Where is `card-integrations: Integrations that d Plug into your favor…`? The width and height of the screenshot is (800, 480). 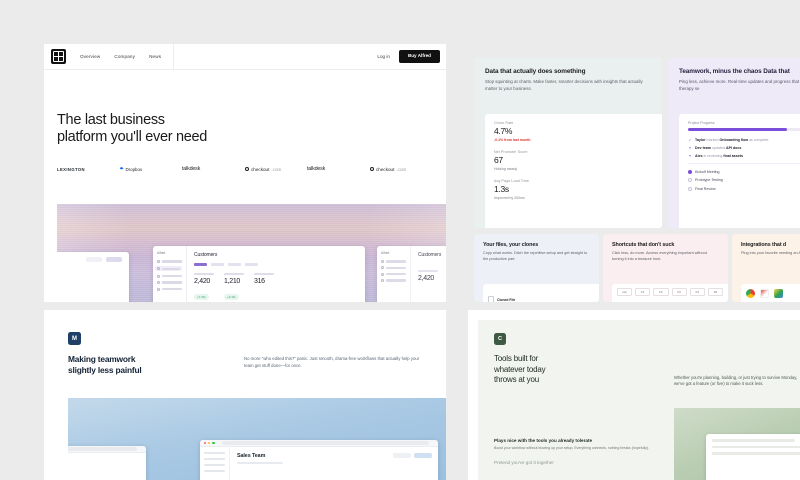
card-integrations: Integrations that d Plug into your favor… is located at coordinates (766, 268).